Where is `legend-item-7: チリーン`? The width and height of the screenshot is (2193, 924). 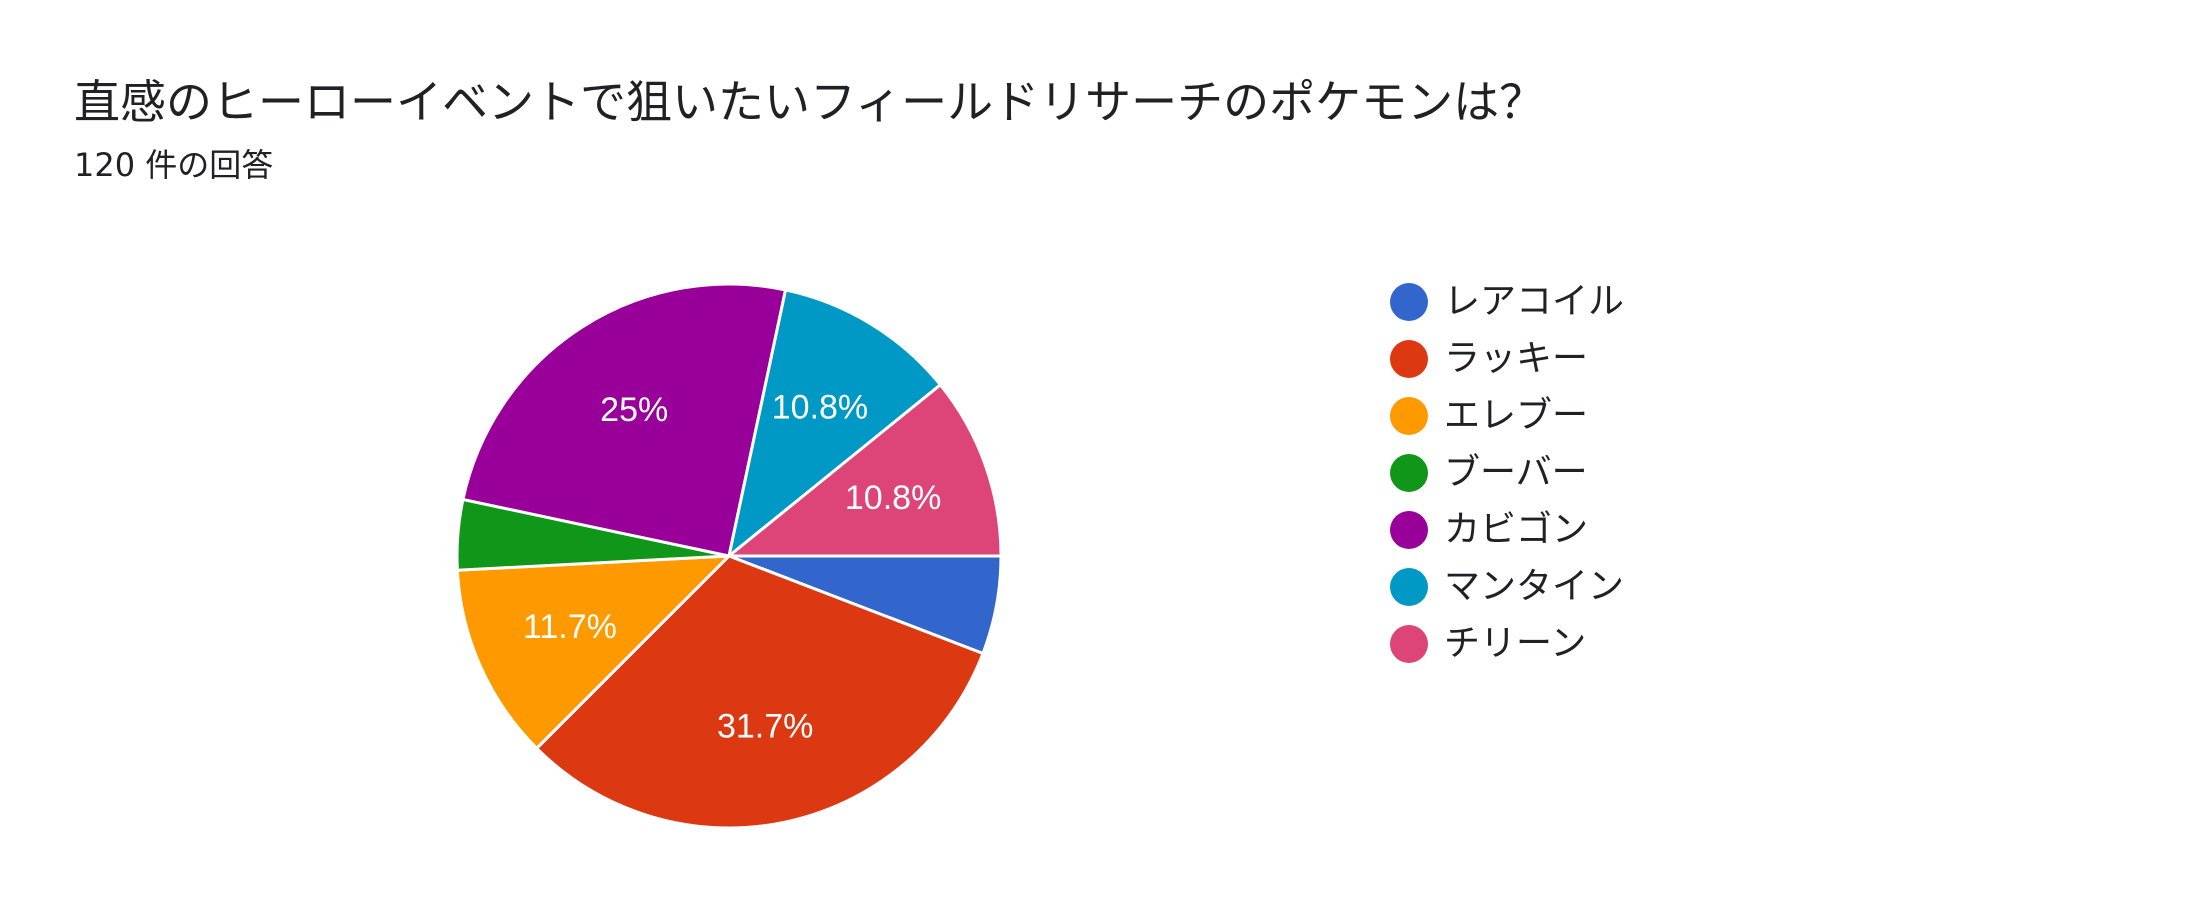 legend-item-7: チリーン is located at coordinates (1507, 643).